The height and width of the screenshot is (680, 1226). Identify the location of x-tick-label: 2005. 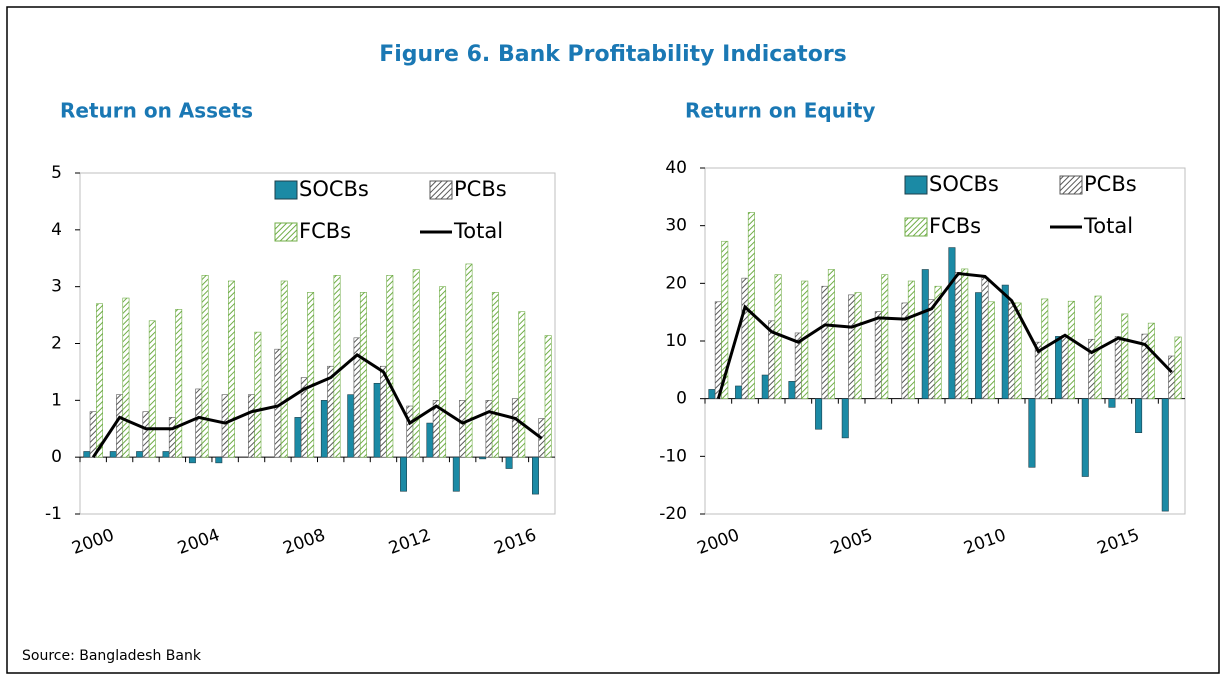
(851, 542).